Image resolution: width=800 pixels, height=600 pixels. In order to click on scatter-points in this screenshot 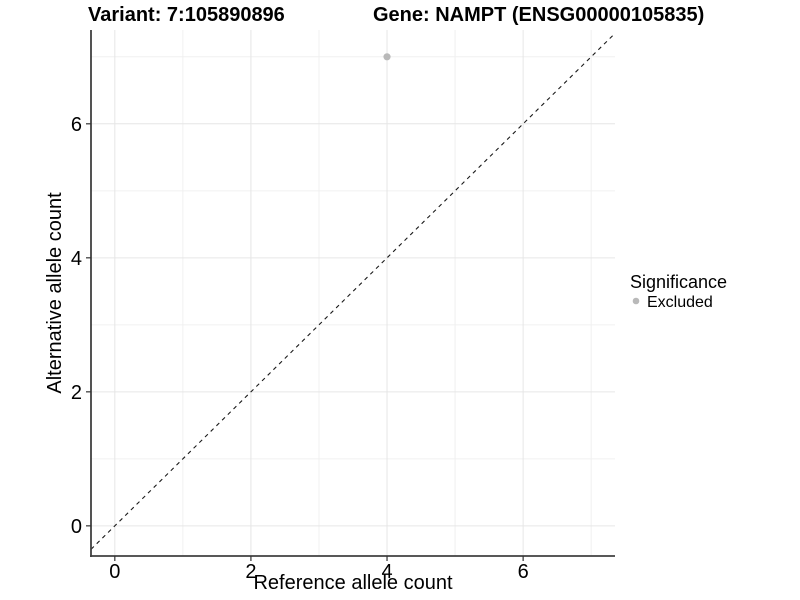, I will do `click(387, 57)`.